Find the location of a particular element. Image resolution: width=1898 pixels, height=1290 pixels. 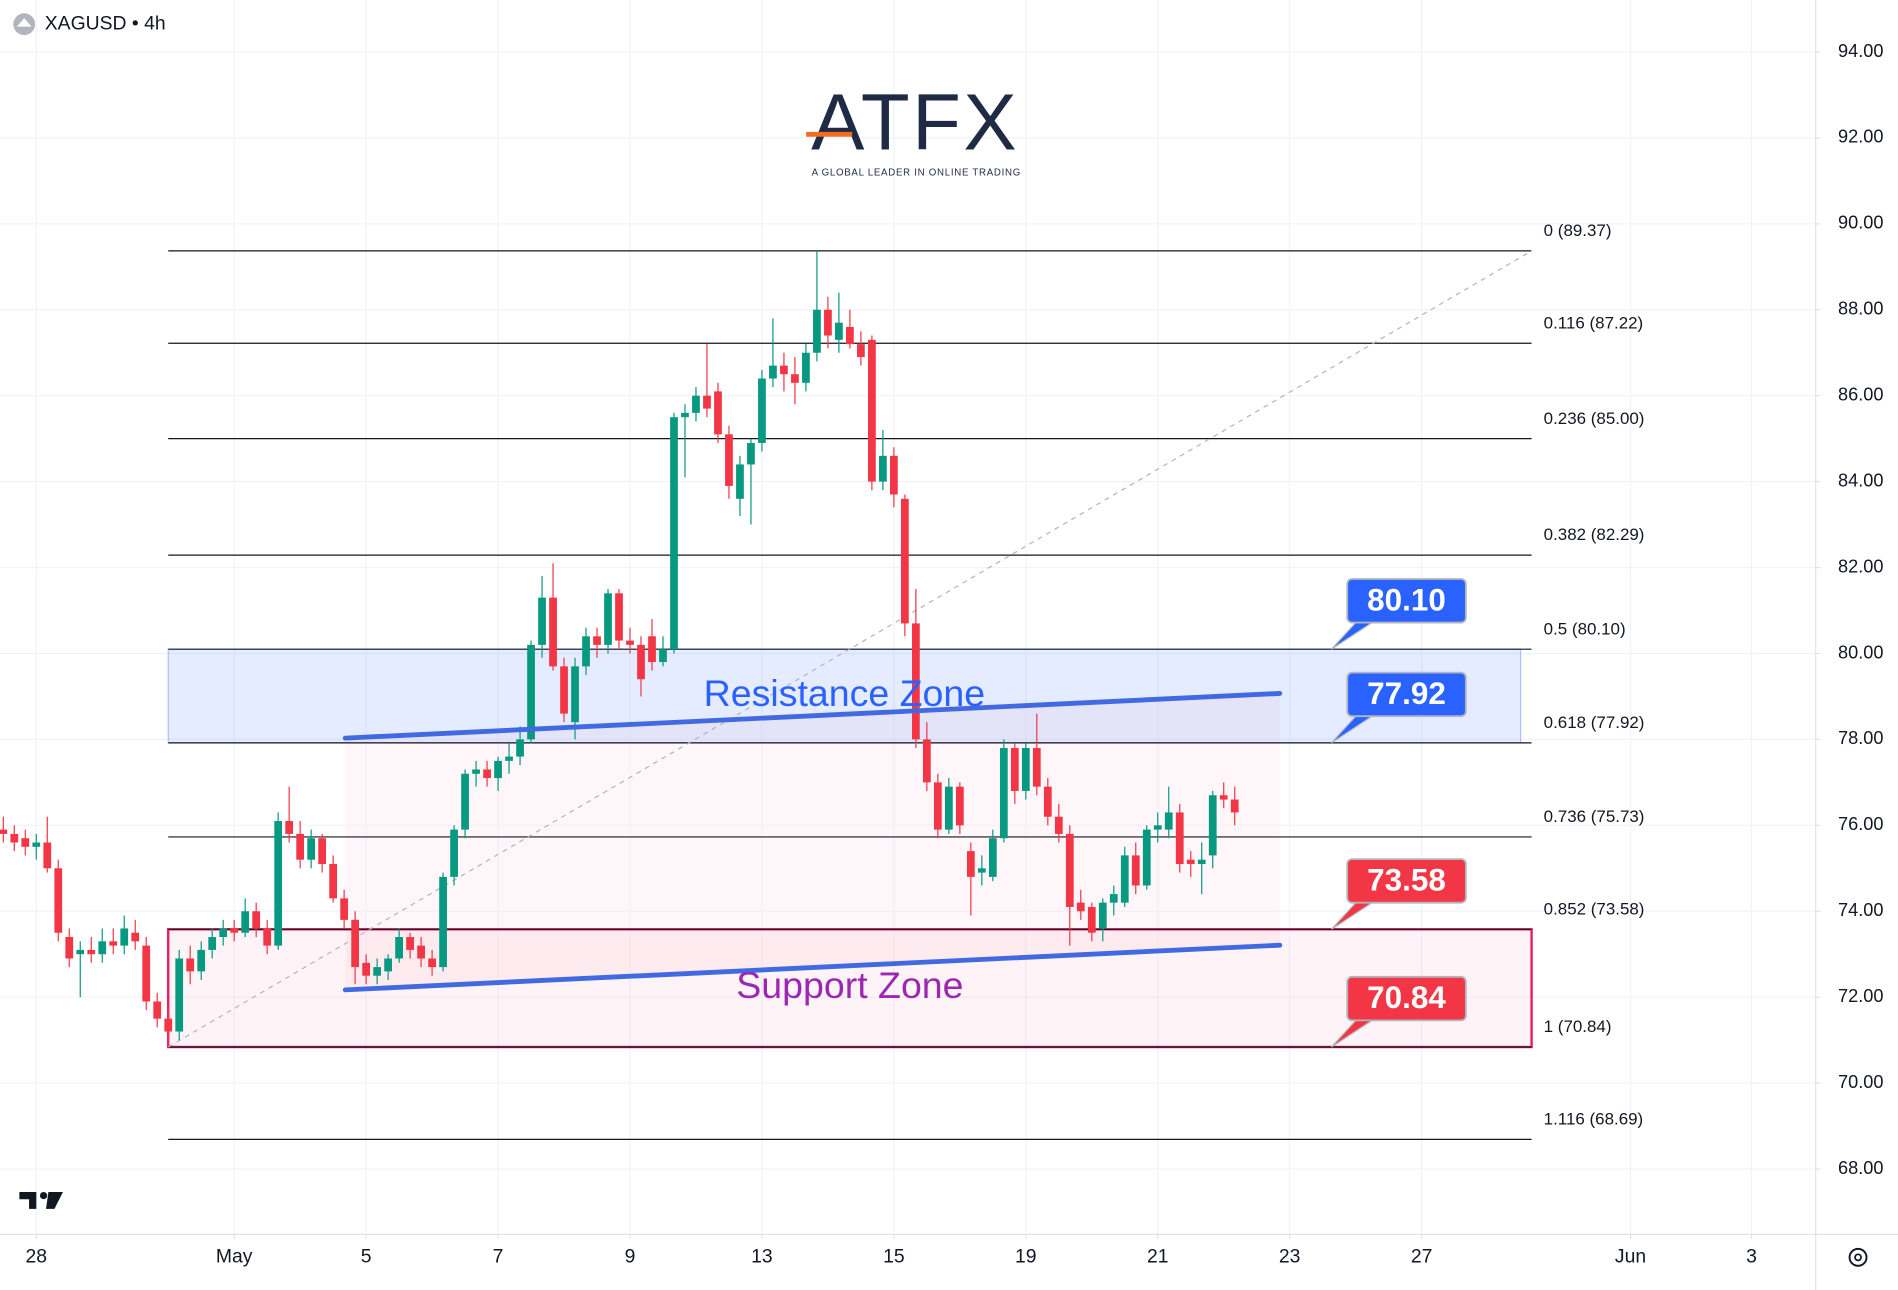

fib-label: 0.618 (77.92) is located at coordinates (1594, 722).